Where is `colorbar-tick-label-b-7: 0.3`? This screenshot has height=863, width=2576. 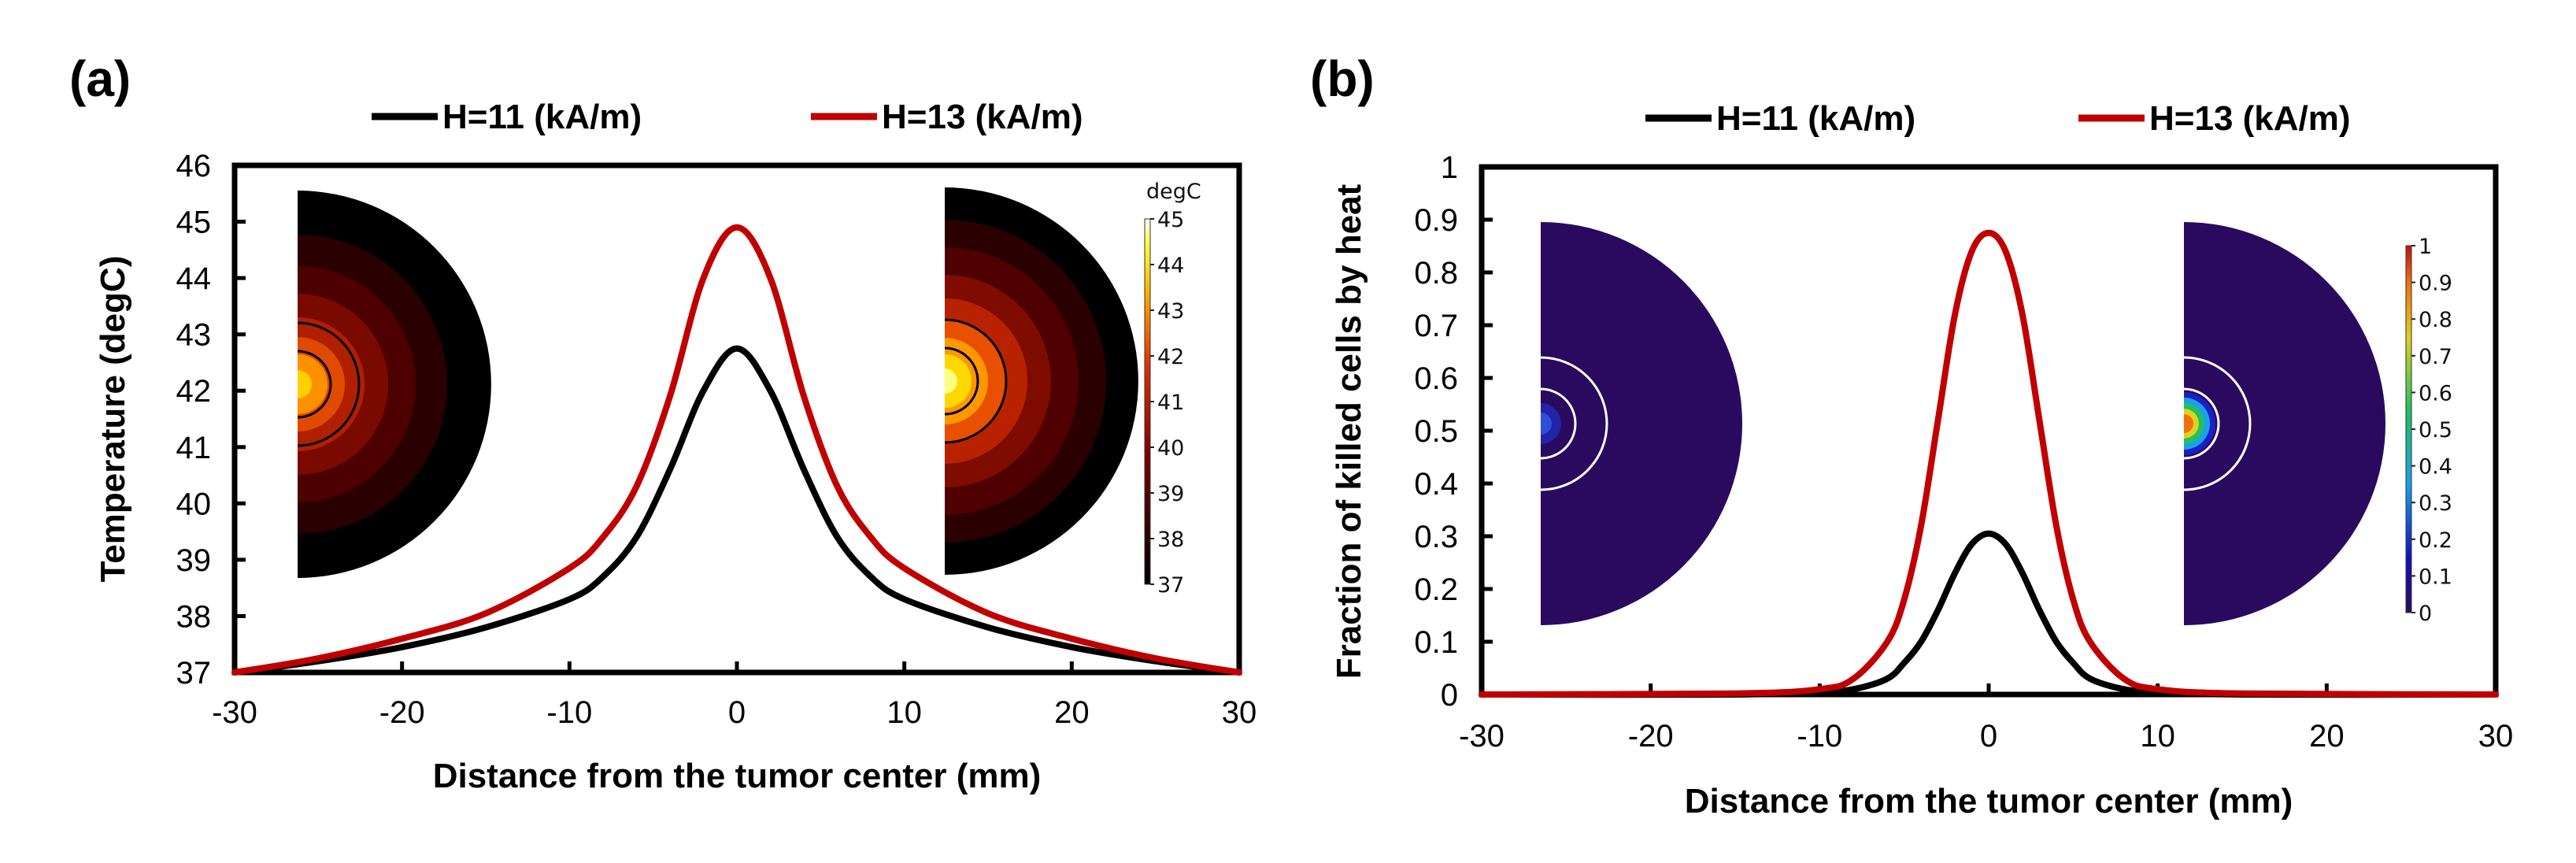 colorbar-tick-label-b-7: 0.3 is located at coordinates (2435, 504).